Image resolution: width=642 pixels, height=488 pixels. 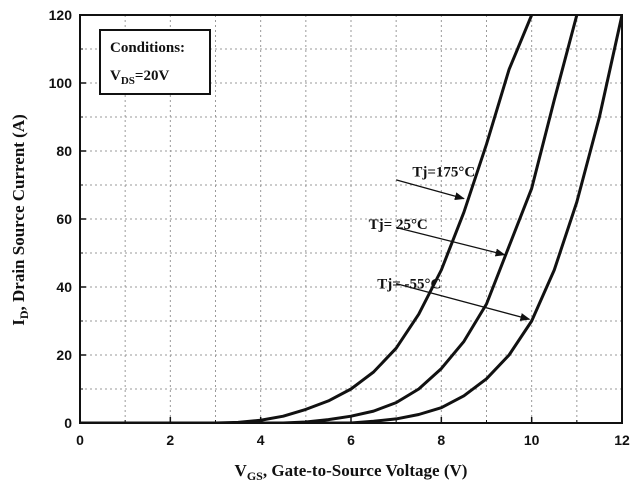 What do you see at coordinates (18, 322) in the screenshot?
I see `y-axis-title-main: I` at bounding box center [18, 322].